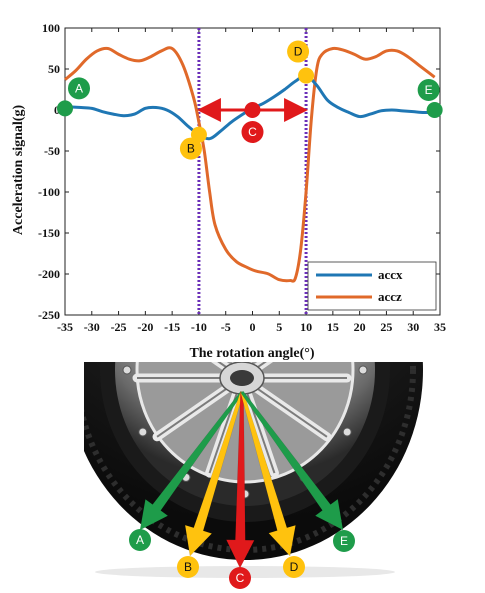  I want to click on y-tick-label: -100, so click(49, 192).